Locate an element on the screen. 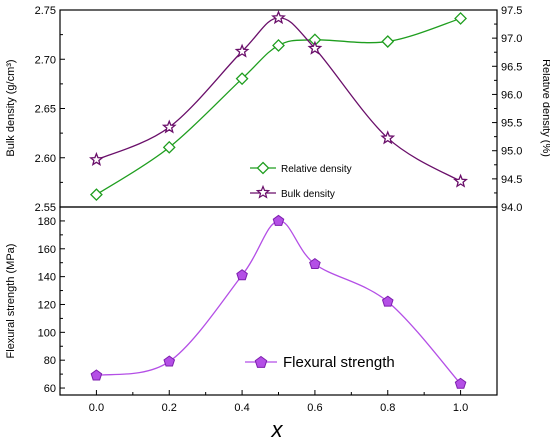 This screenshot has width=550, height=440. top-right-axis-title: Relative density (%) is located at coordinates (545, 108).